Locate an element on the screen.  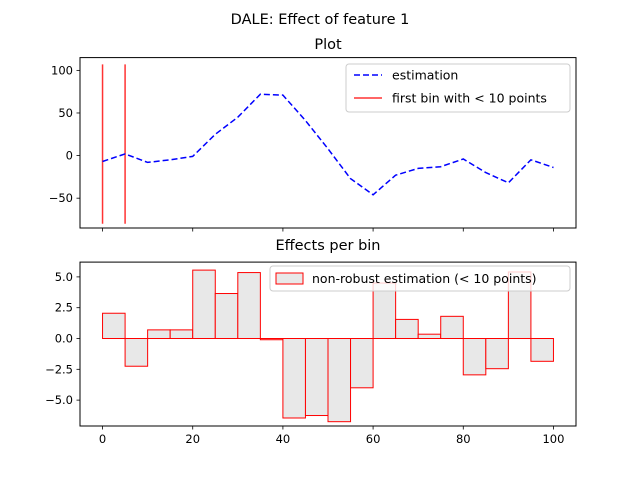
bottom-x-tick-label: 100 is located at coordinates (553, 439).